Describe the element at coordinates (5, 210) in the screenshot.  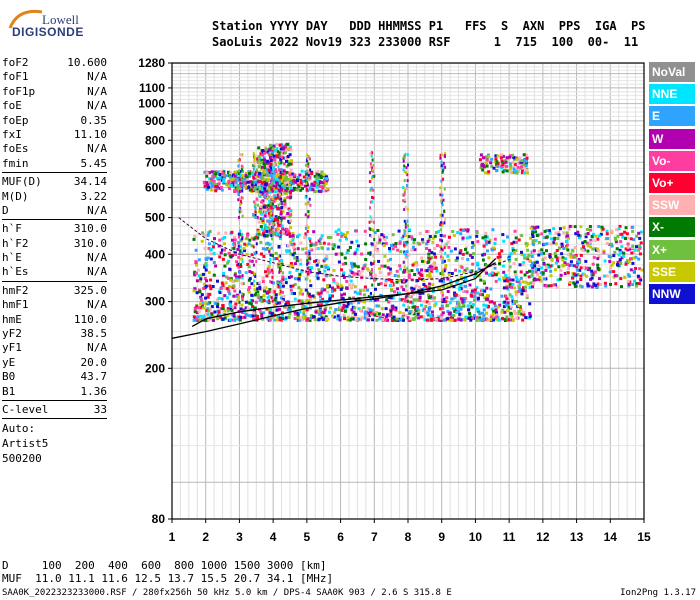
I see `param-label: D` at that location.